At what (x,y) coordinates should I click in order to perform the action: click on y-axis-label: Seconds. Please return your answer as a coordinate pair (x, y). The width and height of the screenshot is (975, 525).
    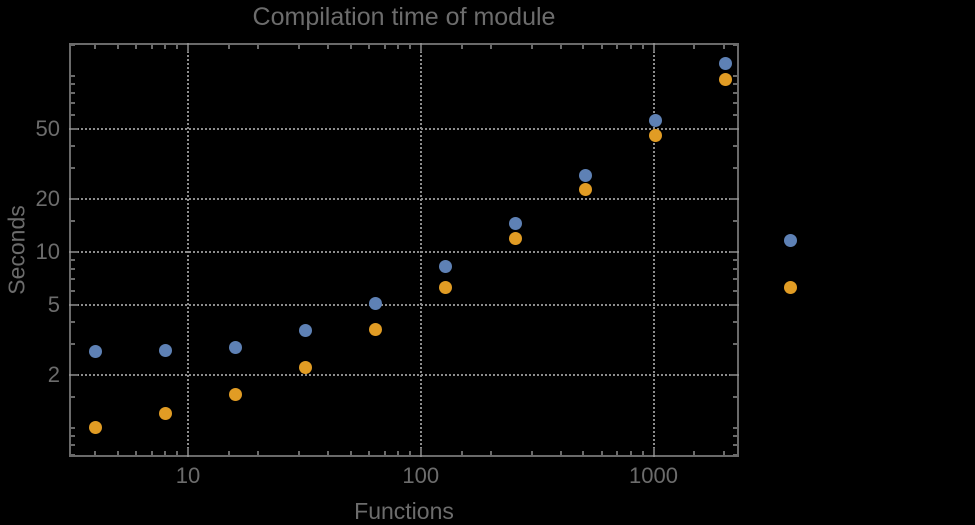
    Looking at the image, I should click on (16, 250).